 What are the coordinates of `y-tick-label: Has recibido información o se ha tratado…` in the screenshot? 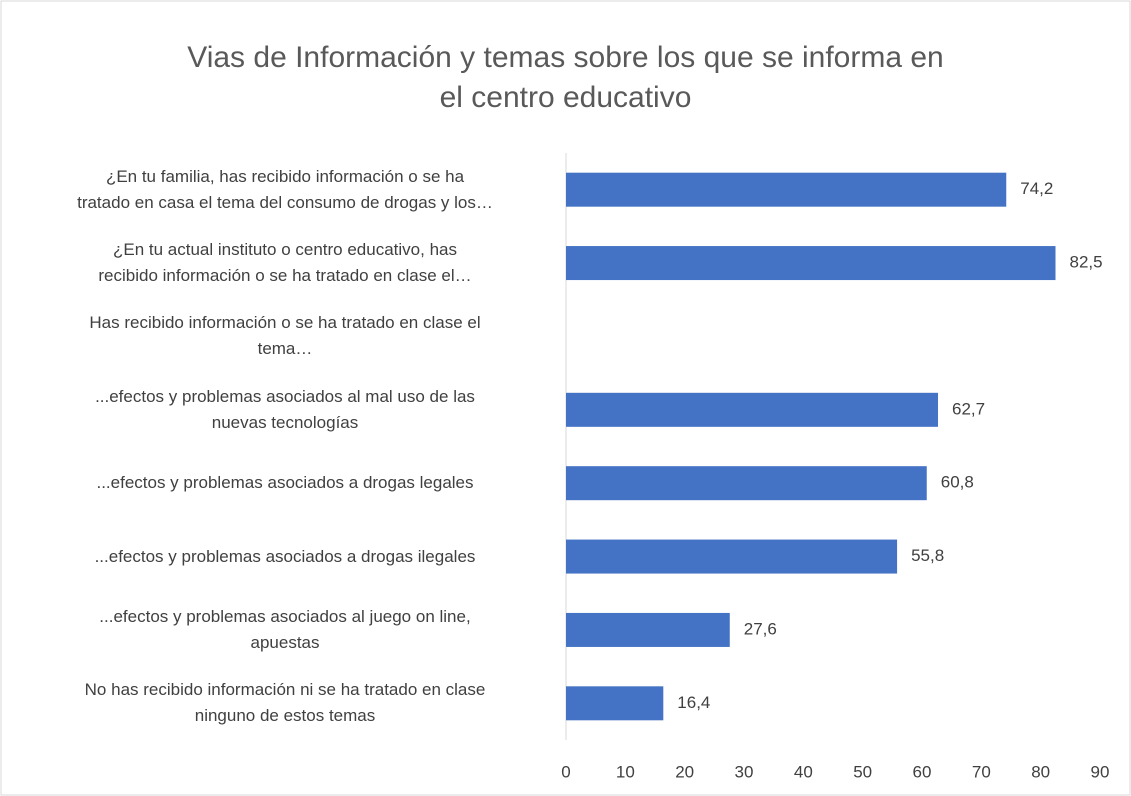 It's located at (285, 336).